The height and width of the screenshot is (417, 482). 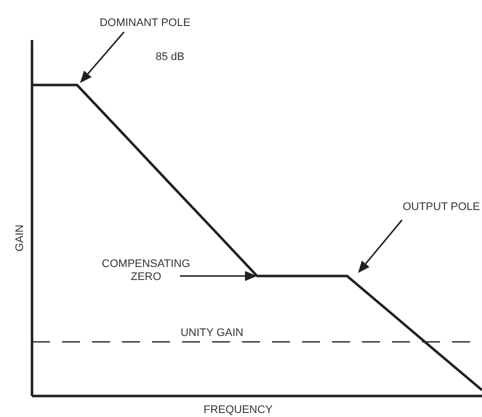 What do you see at coordinates (212, 332) in the screenshot?
I see `ref-line-label: UNITY GAIN` at bounding box center [212, 332].